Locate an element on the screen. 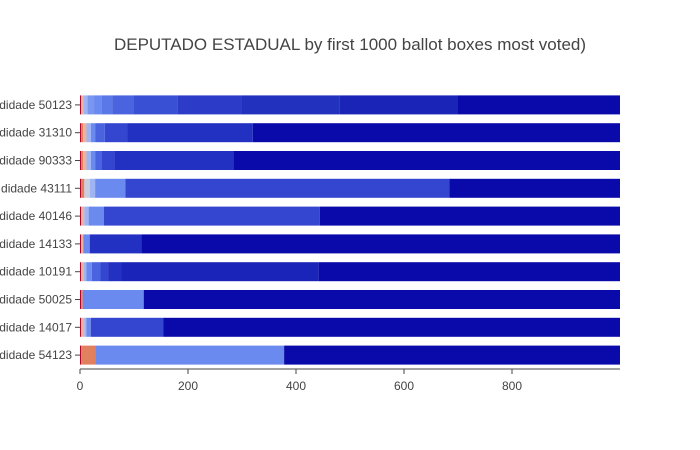  y-tick-label: didade 43111 is located at coordinates (36, 188).